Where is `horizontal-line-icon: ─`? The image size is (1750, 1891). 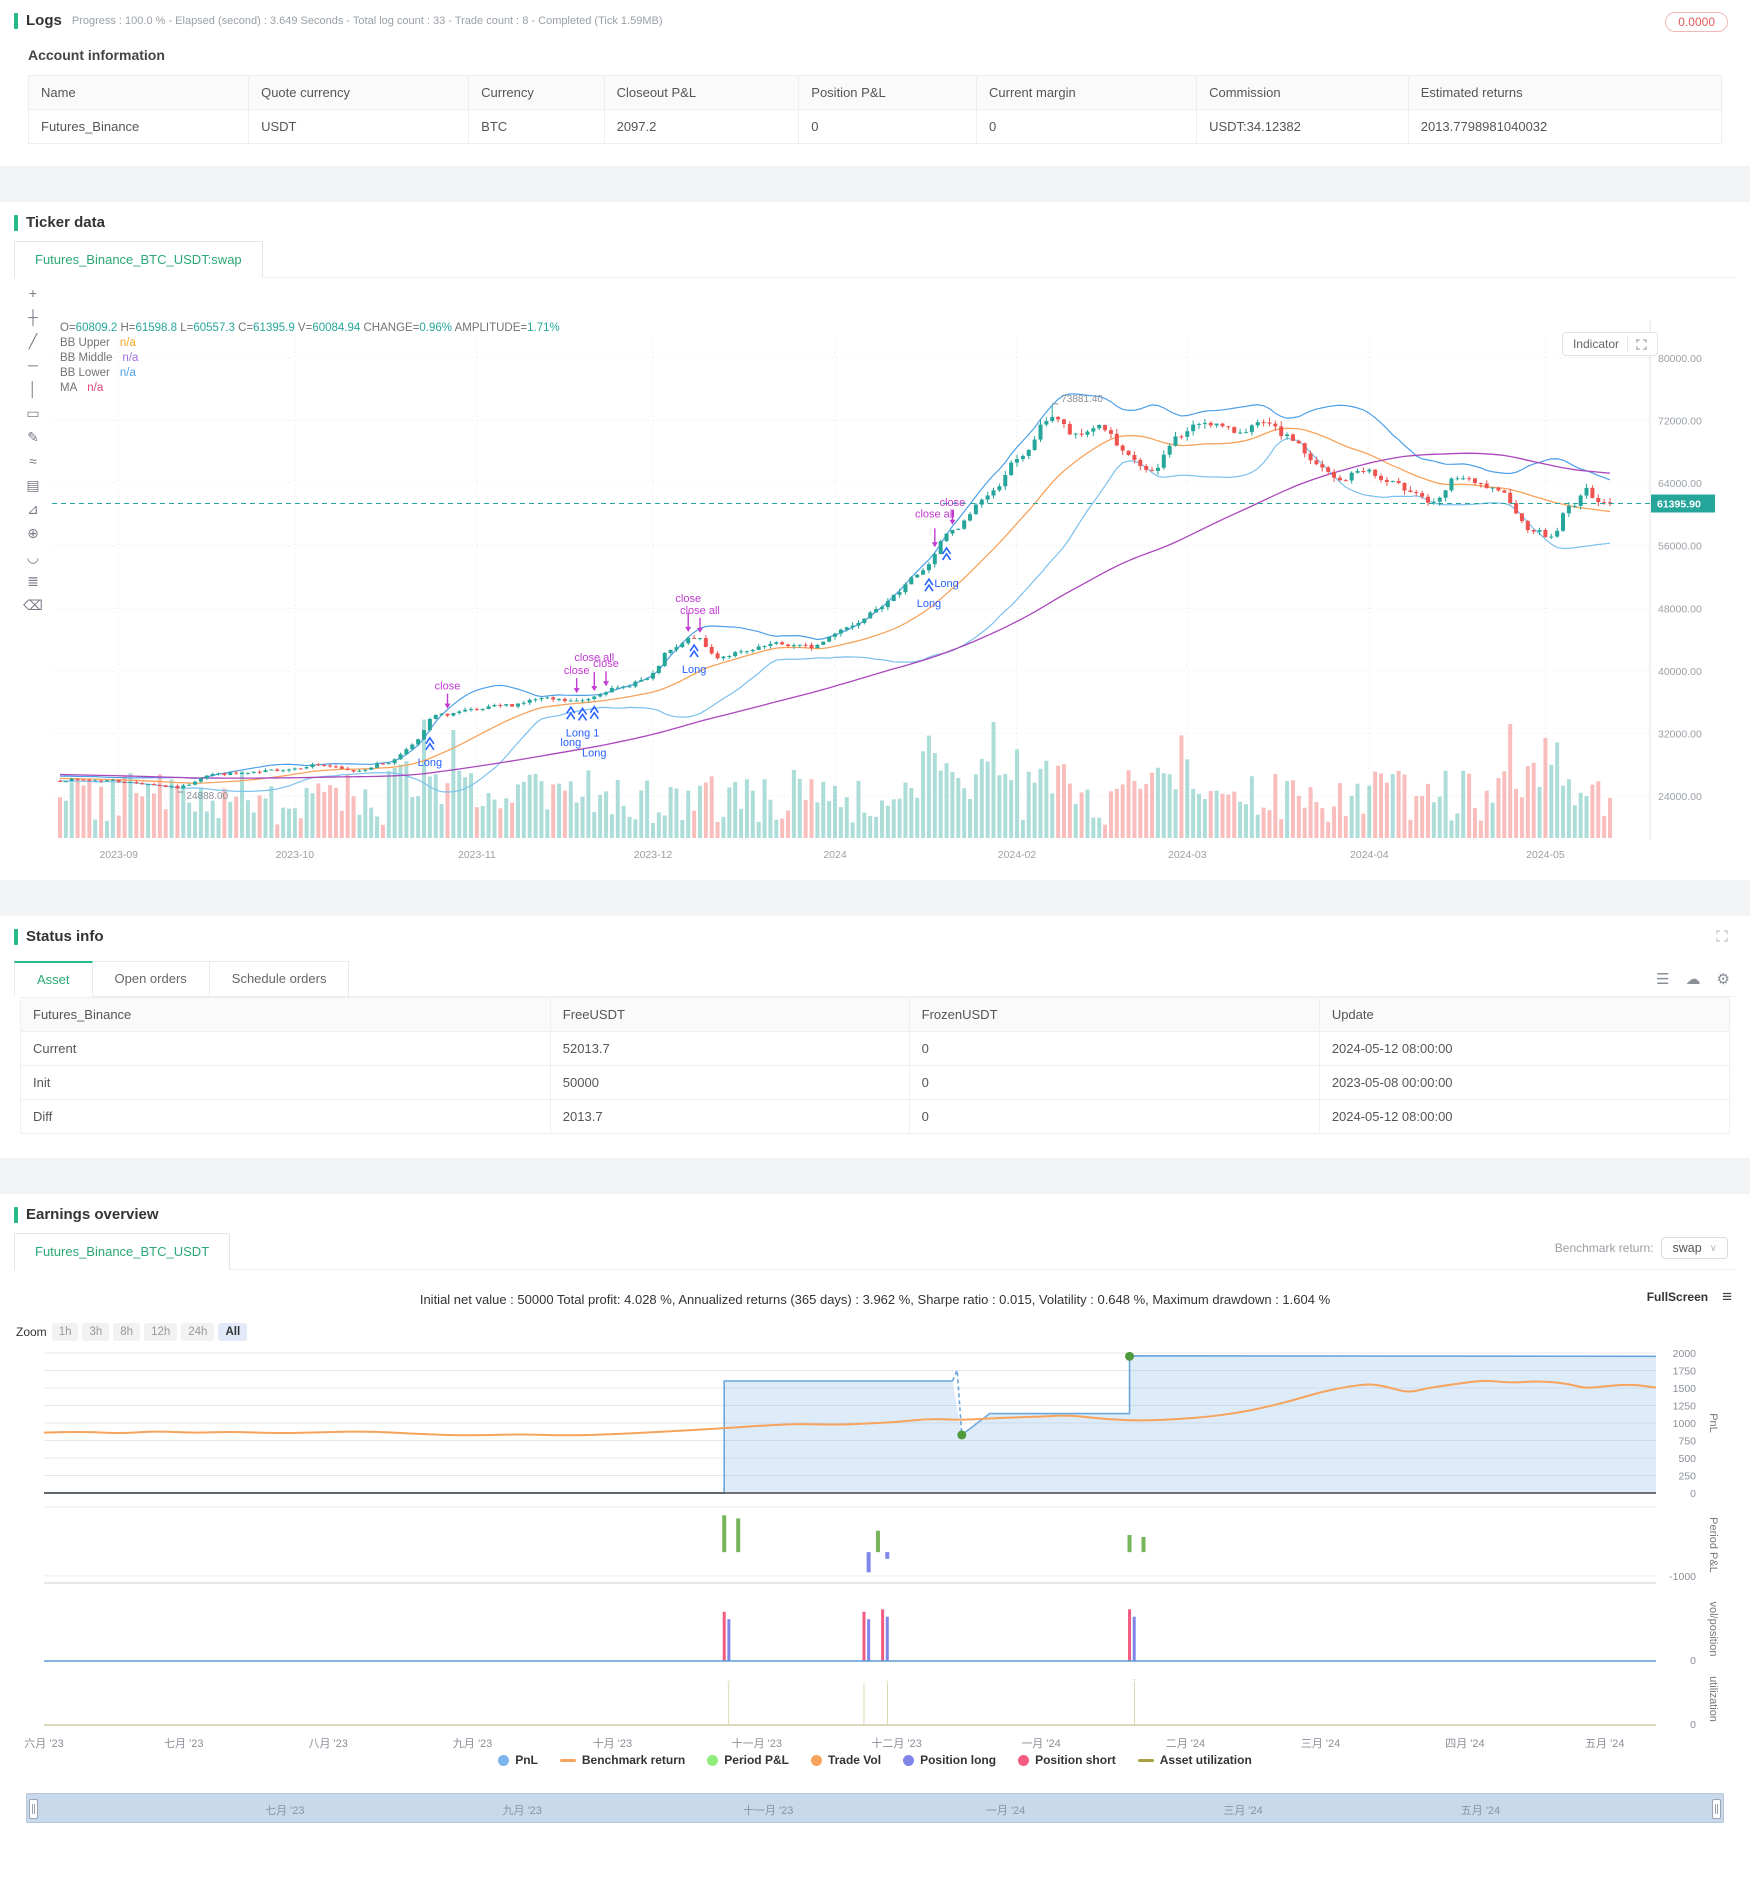
horizontal-line-icon: ─ is located at coordinates (33, 365).